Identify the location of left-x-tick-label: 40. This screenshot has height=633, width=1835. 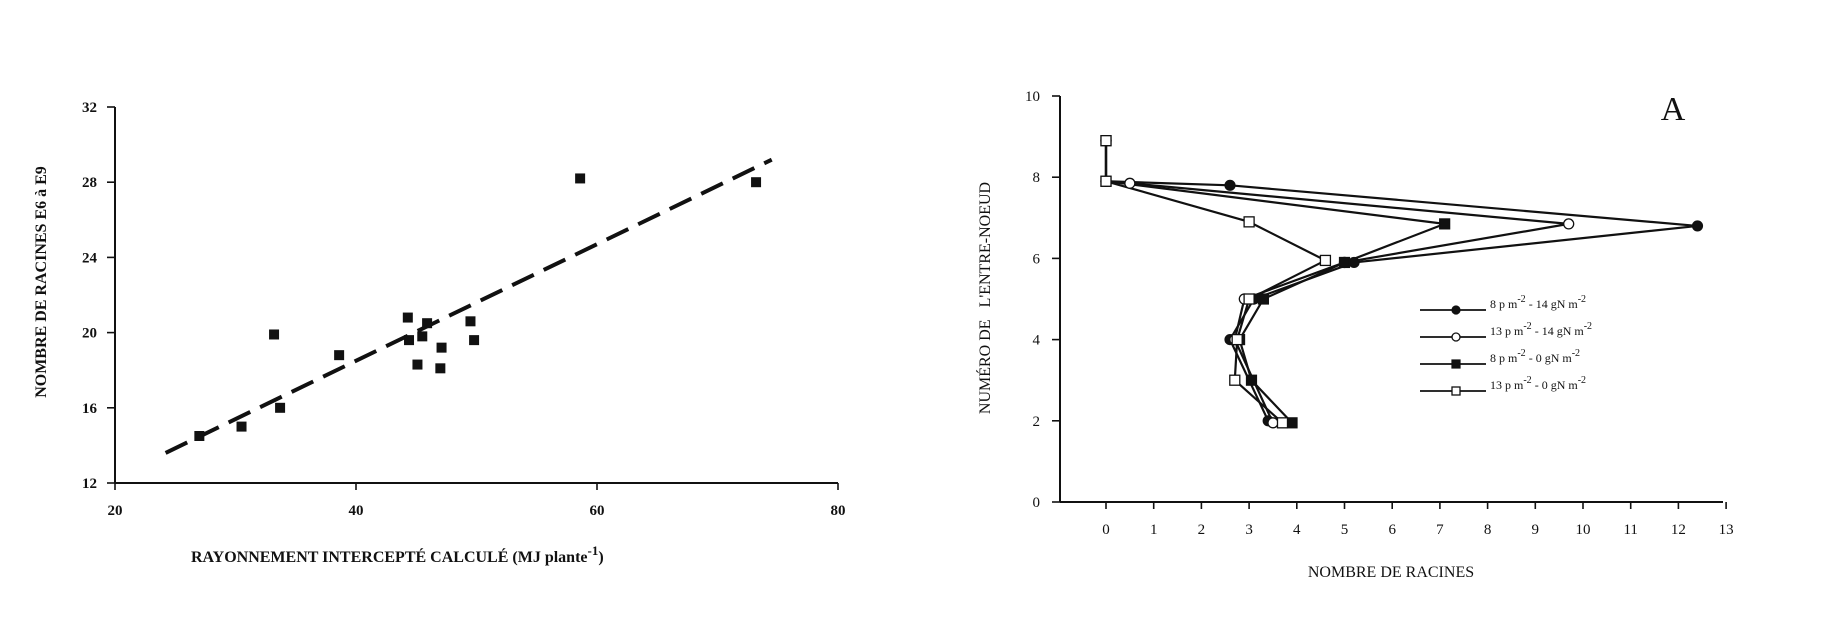
(356, 511).